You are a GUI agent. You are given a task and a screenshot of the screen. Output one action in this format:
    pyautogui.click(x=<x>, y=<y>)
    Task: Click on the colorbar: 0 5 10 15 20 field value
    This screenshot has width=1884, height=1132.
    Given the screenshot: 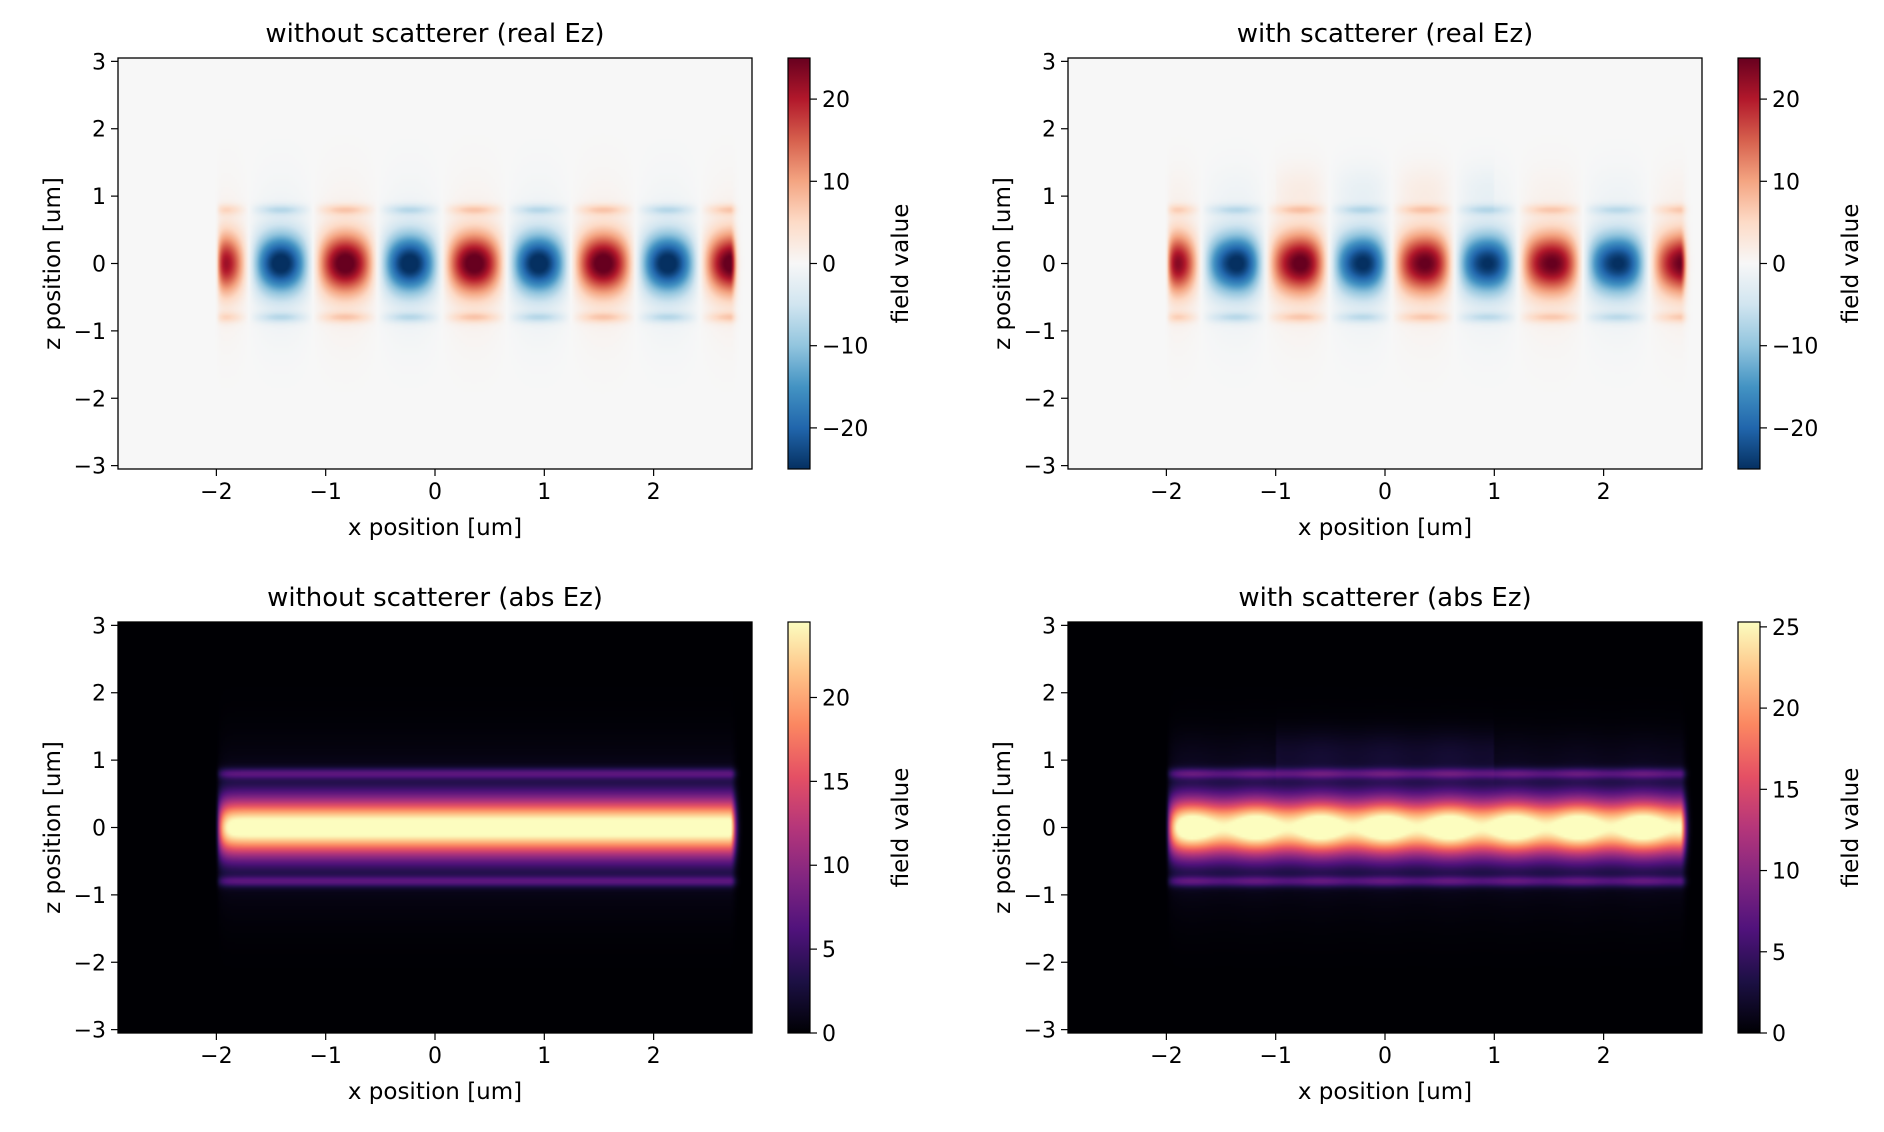 What is the action you would take?
    pyautogui.click(x=850, y=834)
    